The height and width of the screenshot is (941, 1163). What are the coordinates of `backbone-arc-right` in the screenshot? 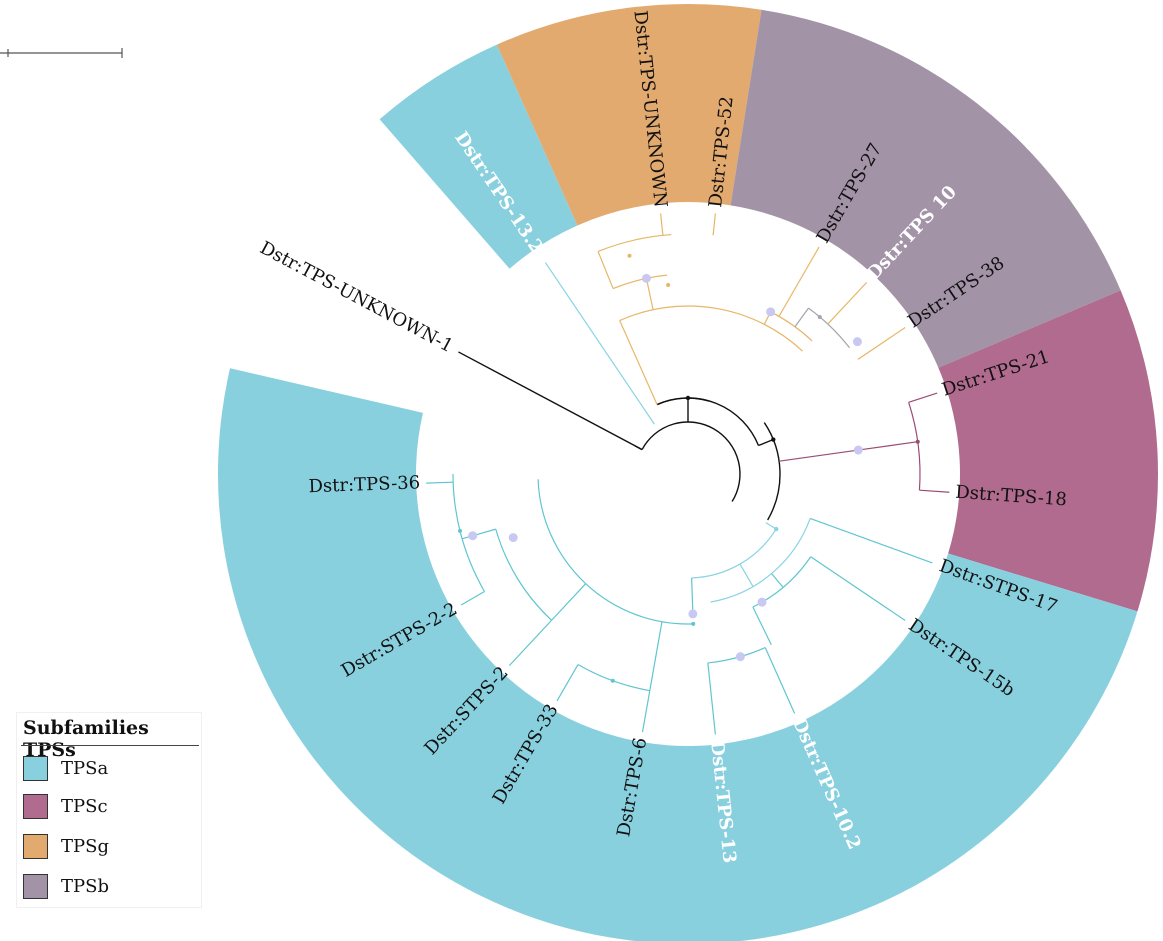 It's located at (772, 471).